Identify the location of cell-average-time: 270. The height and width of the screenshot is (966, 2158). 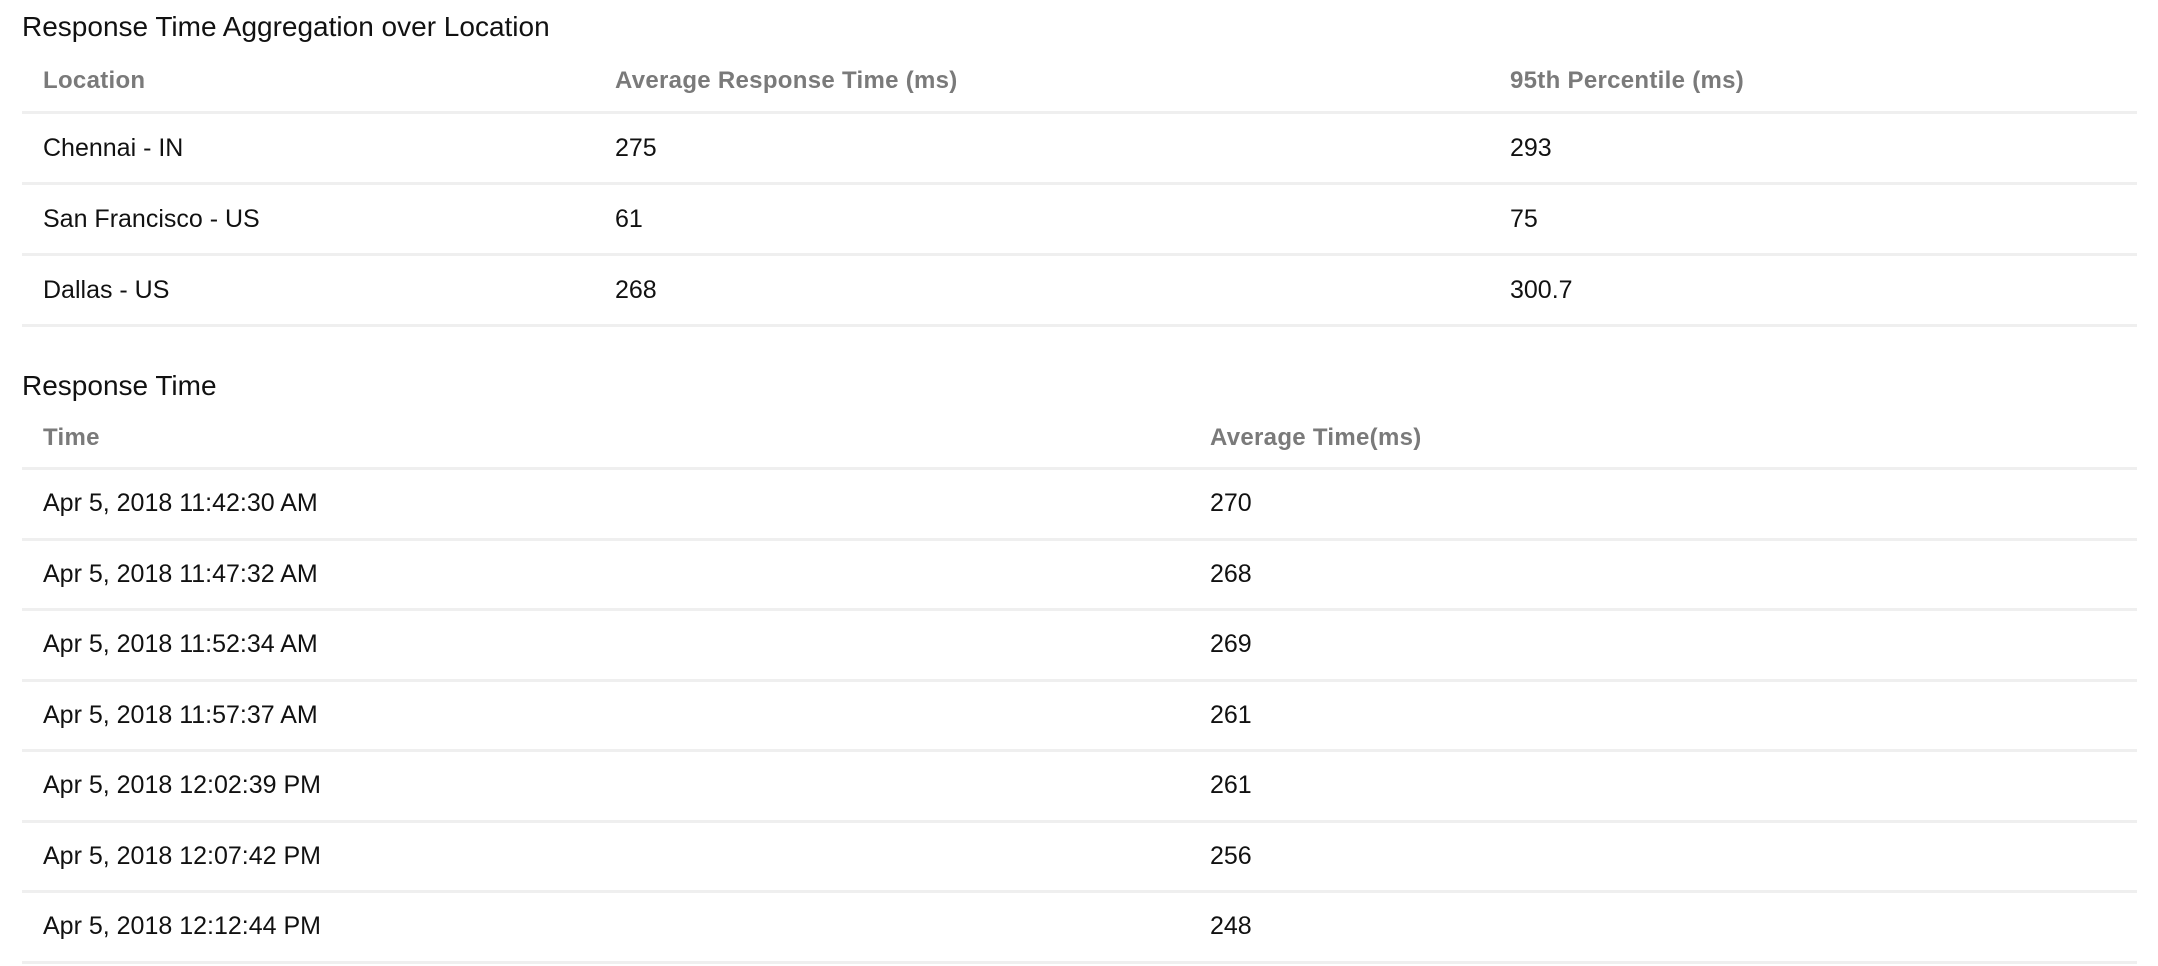
(1663, 504).